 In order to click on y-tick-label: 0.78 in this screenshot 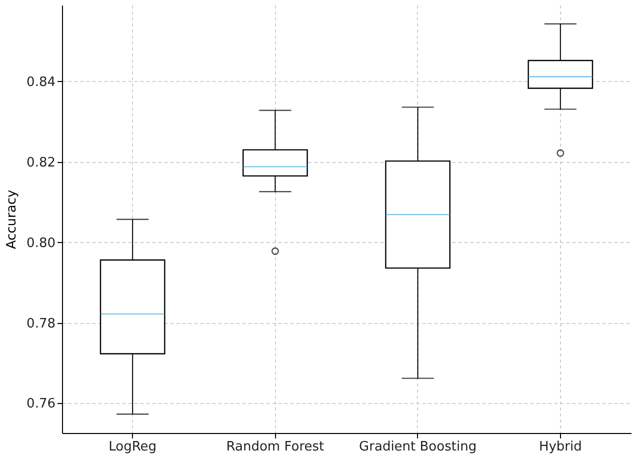, I will do `click(41, 324)`.